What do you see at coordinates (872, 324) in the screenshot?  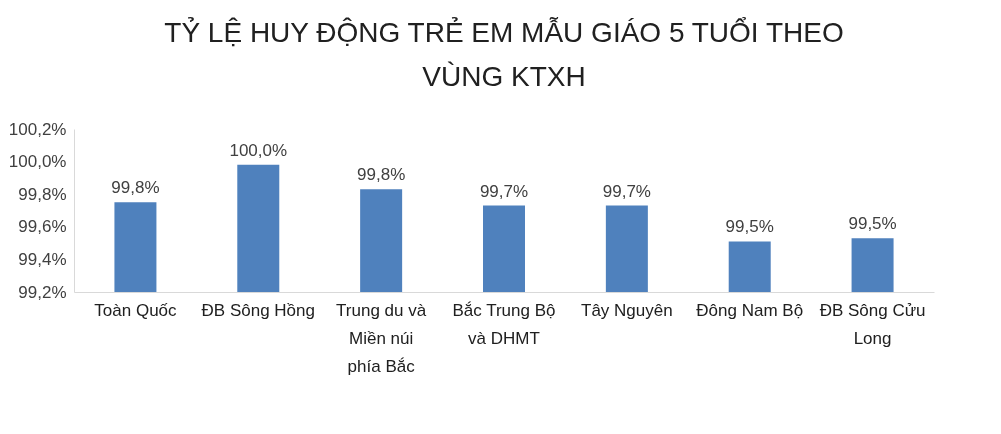 I see `x-tick-label: ĐB Sông Cửu Long` at bounding box center [872, 324].